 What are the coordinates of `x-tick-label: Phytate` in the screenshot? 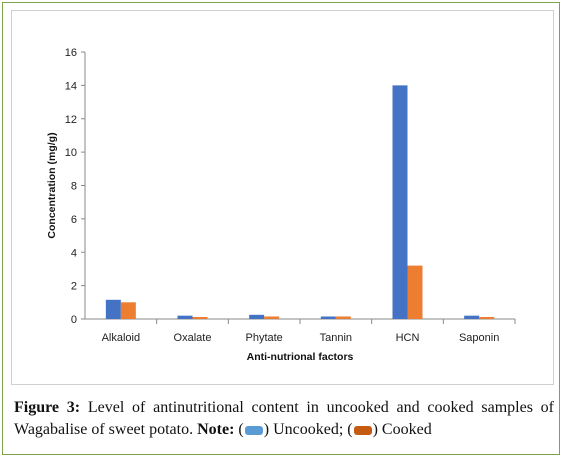 It's located at (264, 338).